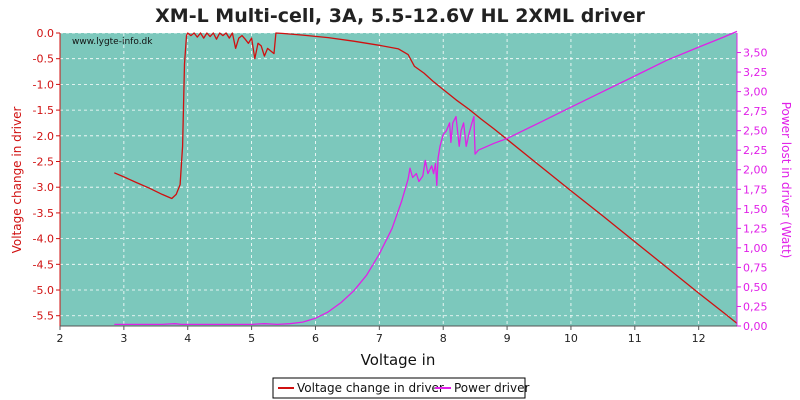 This screenshot has width=800, height=400. What do you see at coordinates (507, 338) in the screenshot?
I see `x-tick-label: 9` at bounding box center [507, 338].